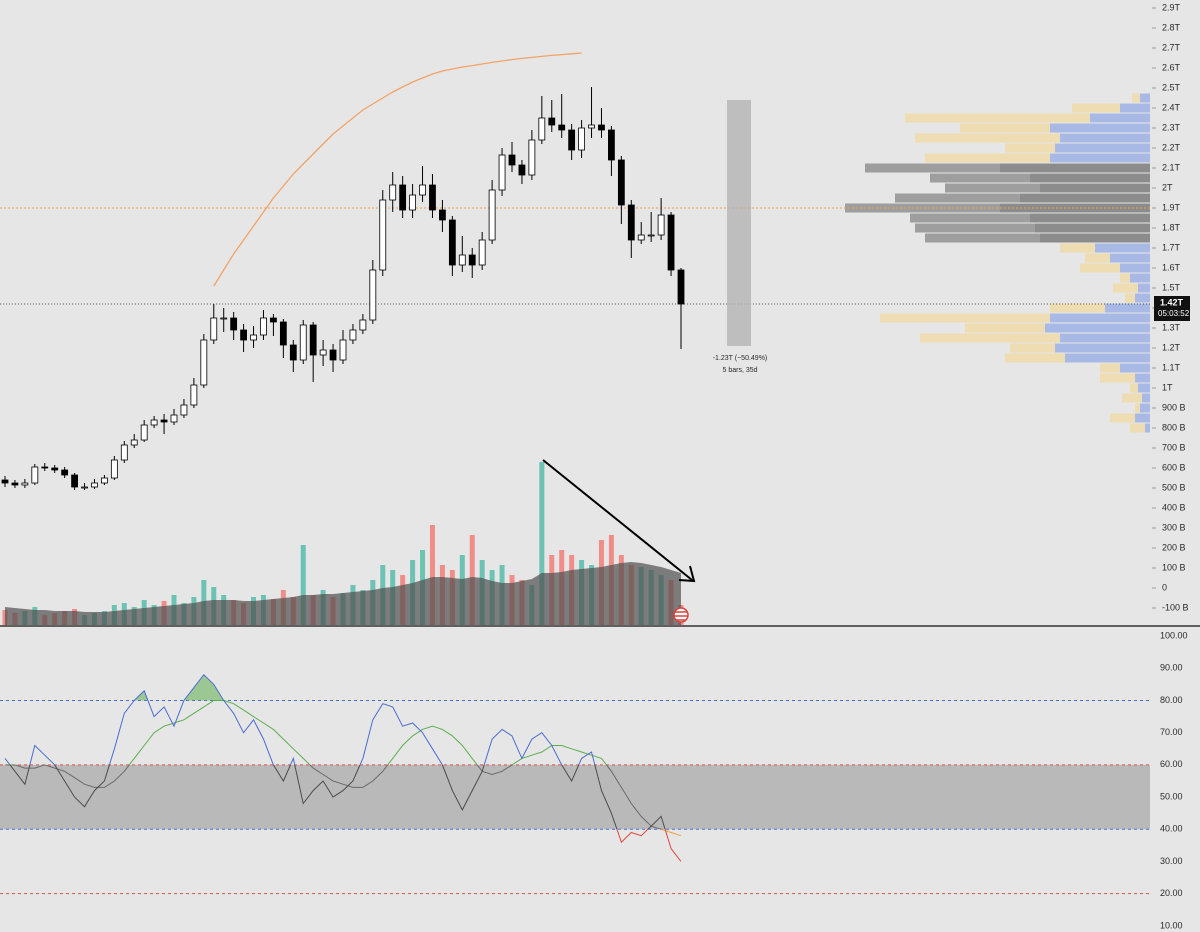 The width and height of the screenshot is (1200, 932). What do you see at coordinates (1174, 507) in the screenshot?
I see `y-tick-label: 400 B` at bounding box center [1174, 507].